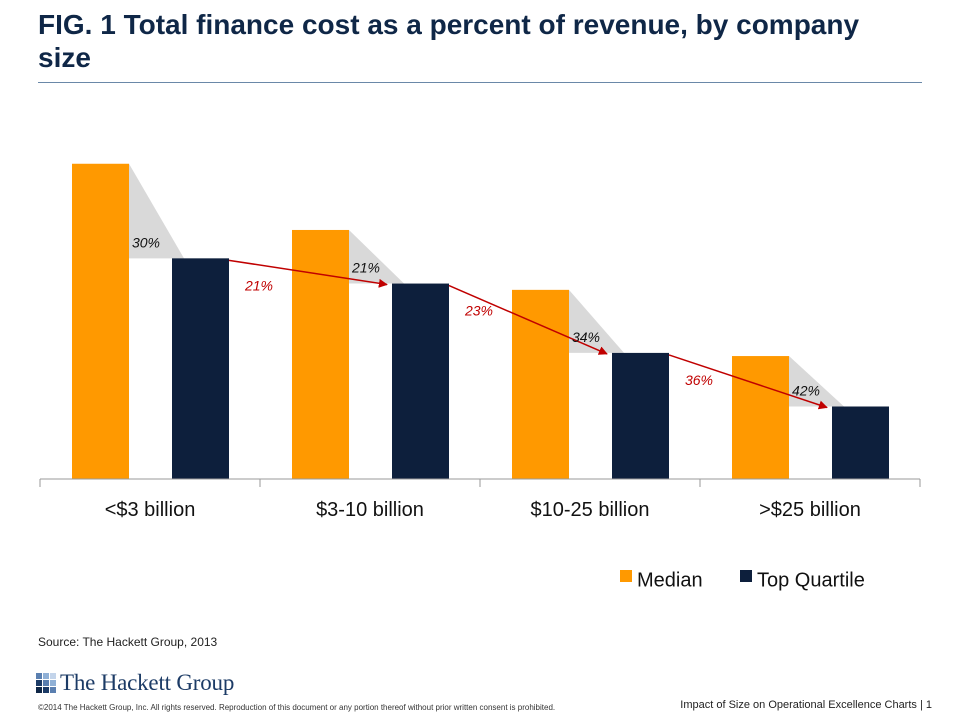  I want to click on hackett-logo-icon, so click(46, 683).